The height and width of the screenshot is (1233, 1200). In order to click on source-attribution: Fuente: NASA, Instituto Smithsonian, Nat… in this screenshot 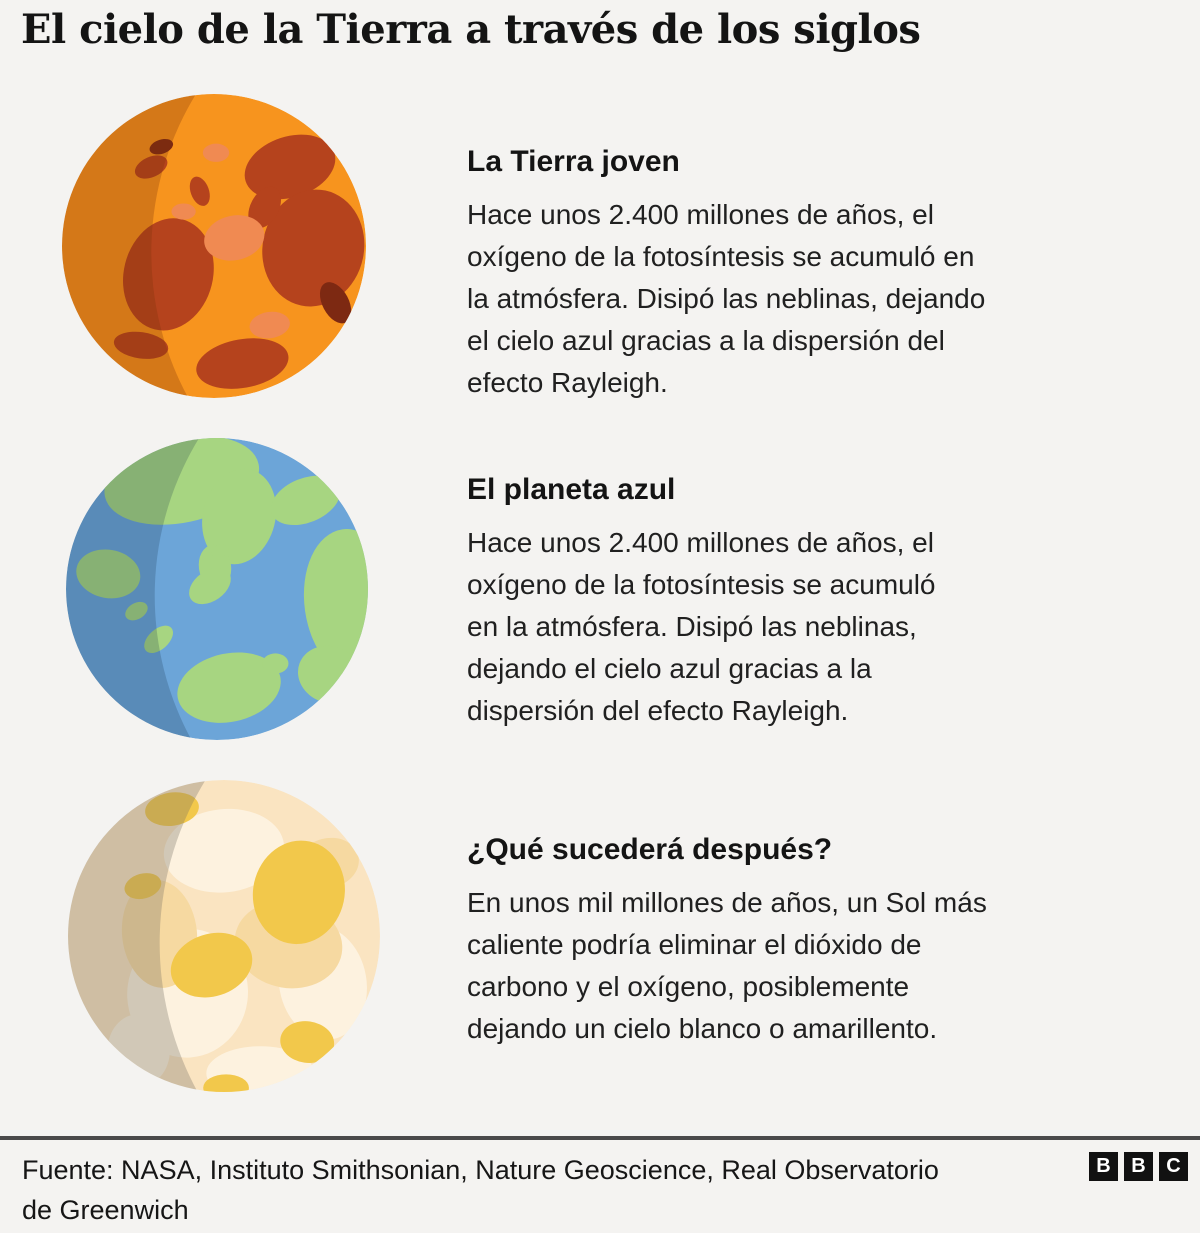, I will do `click(480, 1190)`.